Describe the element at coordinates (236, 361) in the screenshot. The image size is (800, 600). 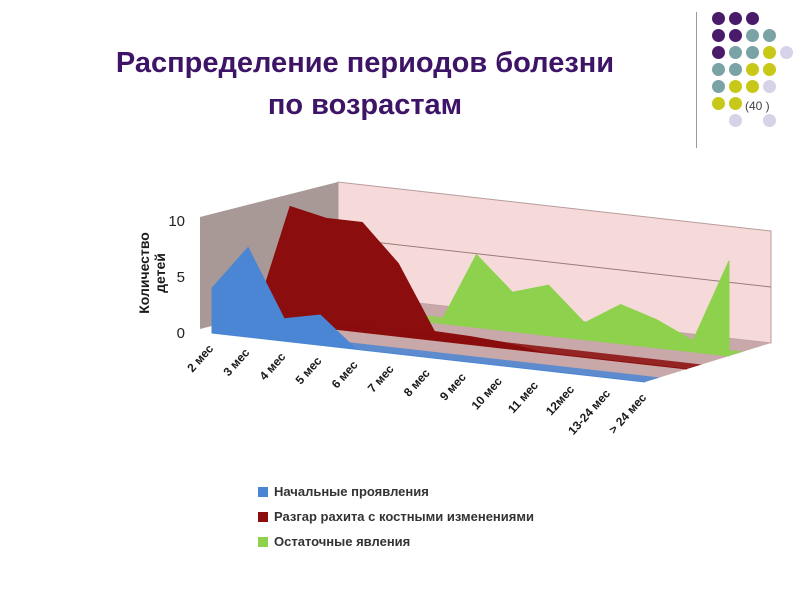
I see `x-tick-label: 3 мес` at that location.